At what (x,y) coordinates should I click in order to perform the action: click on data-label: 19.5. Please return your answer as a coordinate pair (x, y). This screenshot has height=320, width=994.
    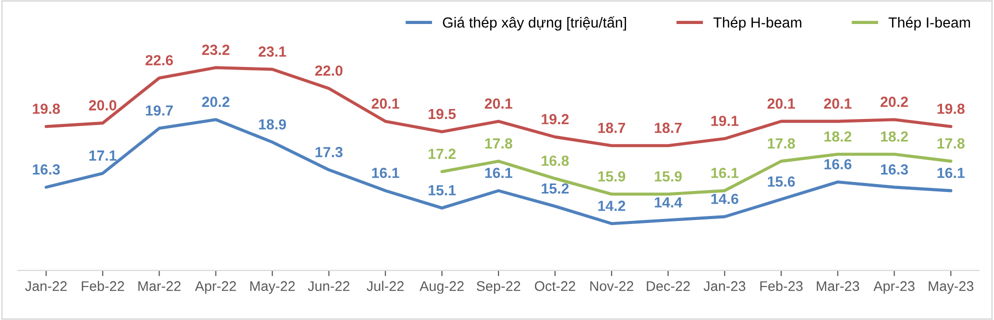
    Looking at the image, I should click on (442, 114).